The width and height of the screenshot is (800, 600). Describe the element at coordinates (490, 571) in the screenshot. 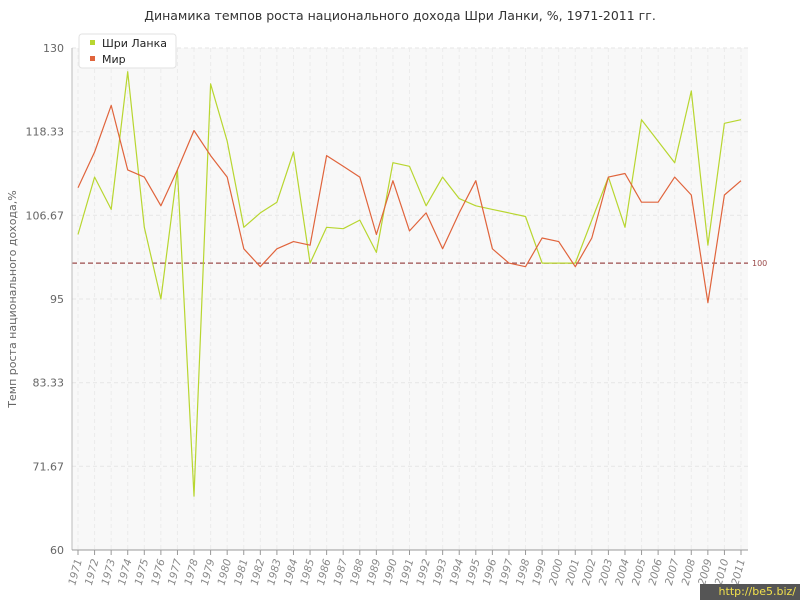

I see `x-tick-label: 1996` at that location.